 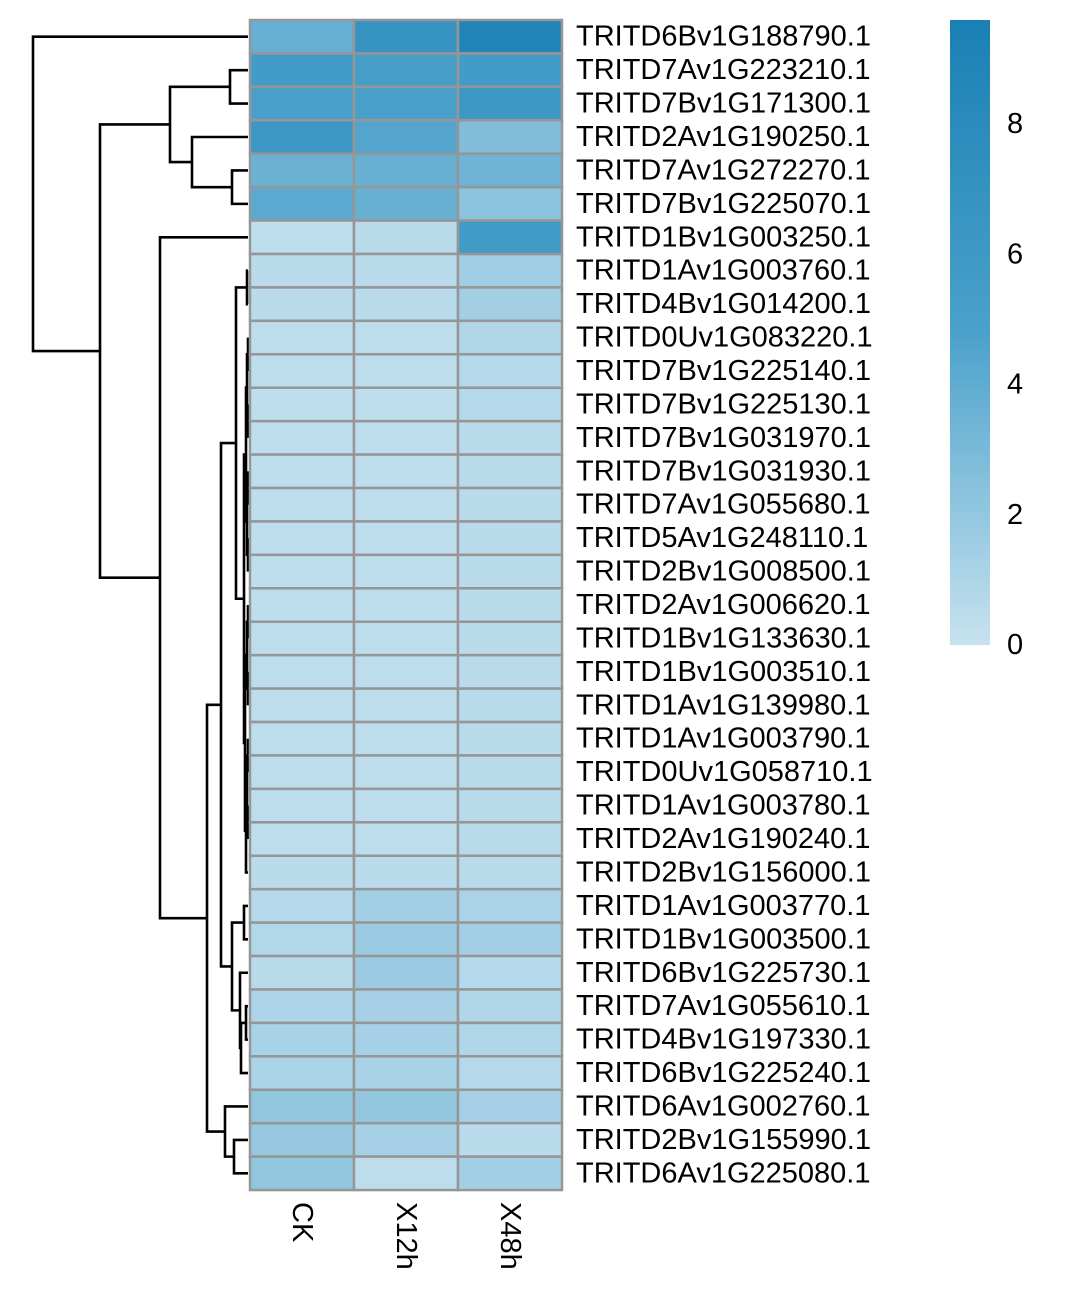 I want to click on row-label: TRITD1Bv1G133630.1, so click(x=723, y=638).